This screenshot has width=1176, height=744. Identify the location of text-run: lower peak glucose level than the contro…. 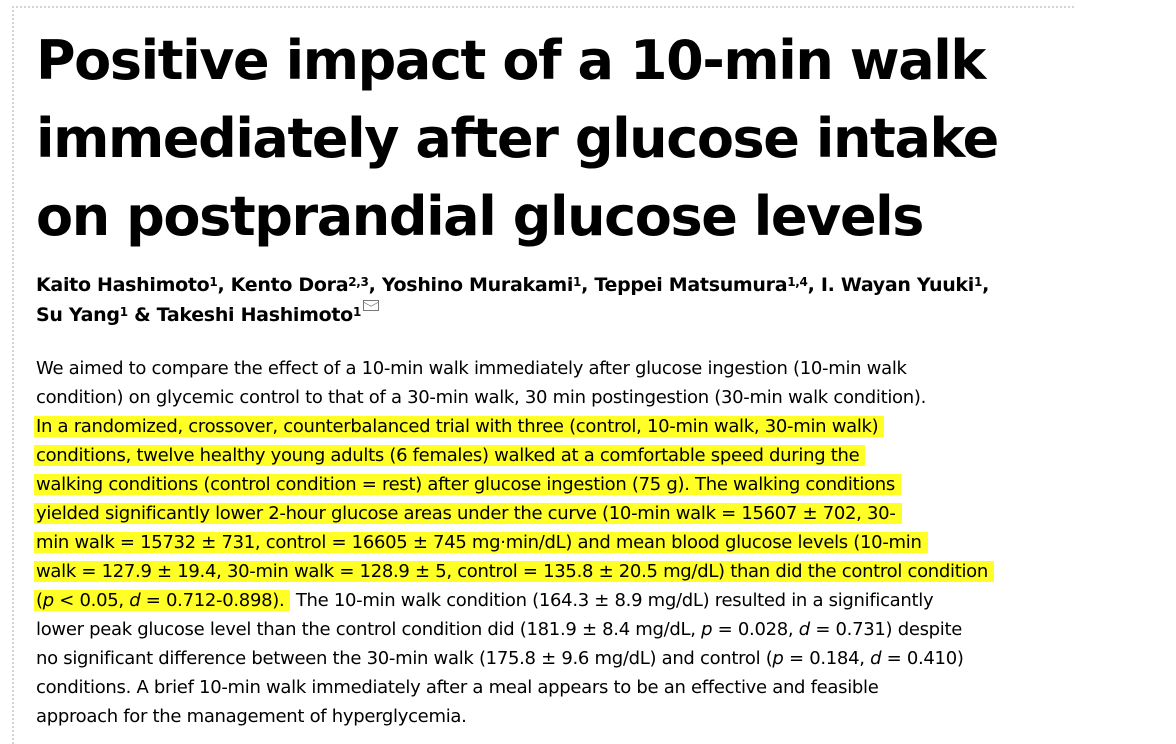
(369, 629).